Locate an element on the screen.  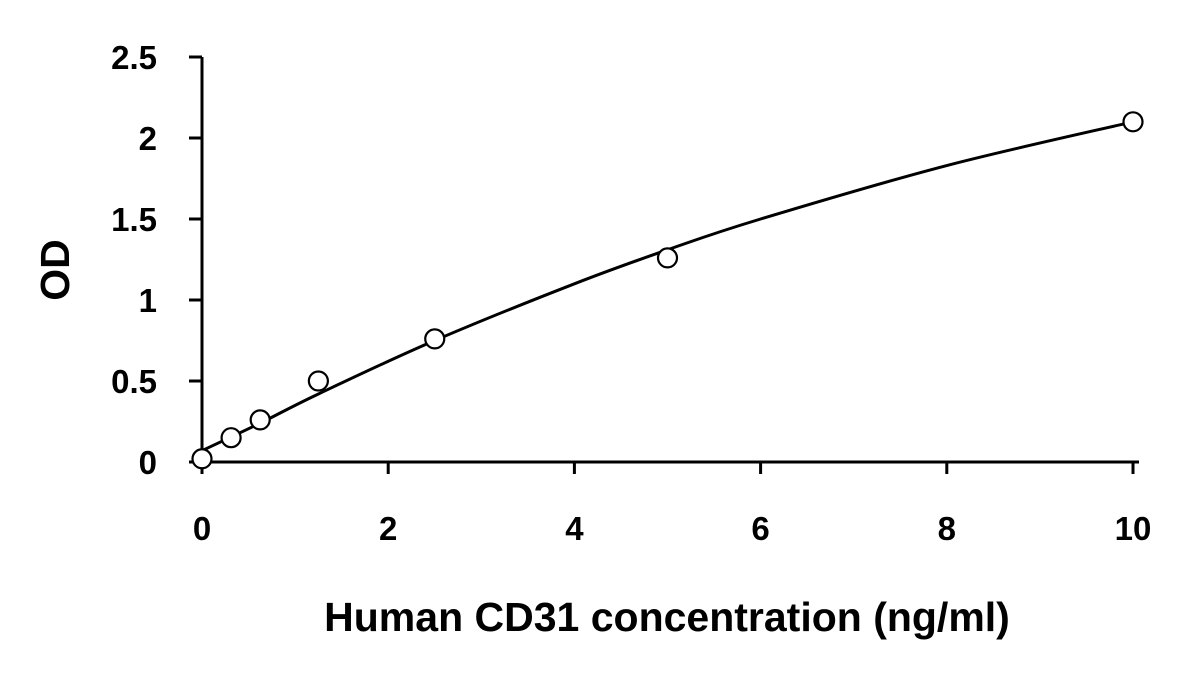
y-tick-label: 2 is located at coordinates (148, 138).